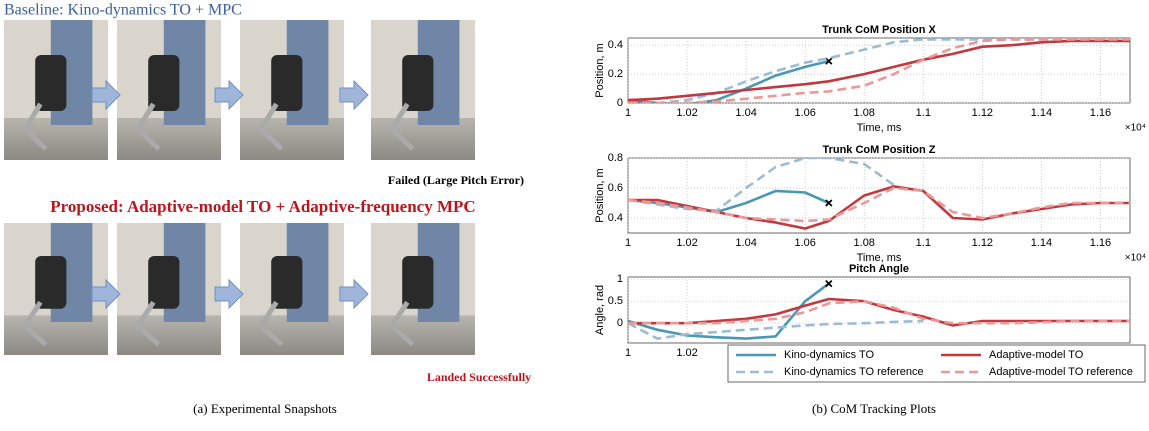 This screenshot has height=431, width=1149. Describe the element at coordinates (615, 74) in the screenshot. I see `y-tick-label: 0.2` at that location.